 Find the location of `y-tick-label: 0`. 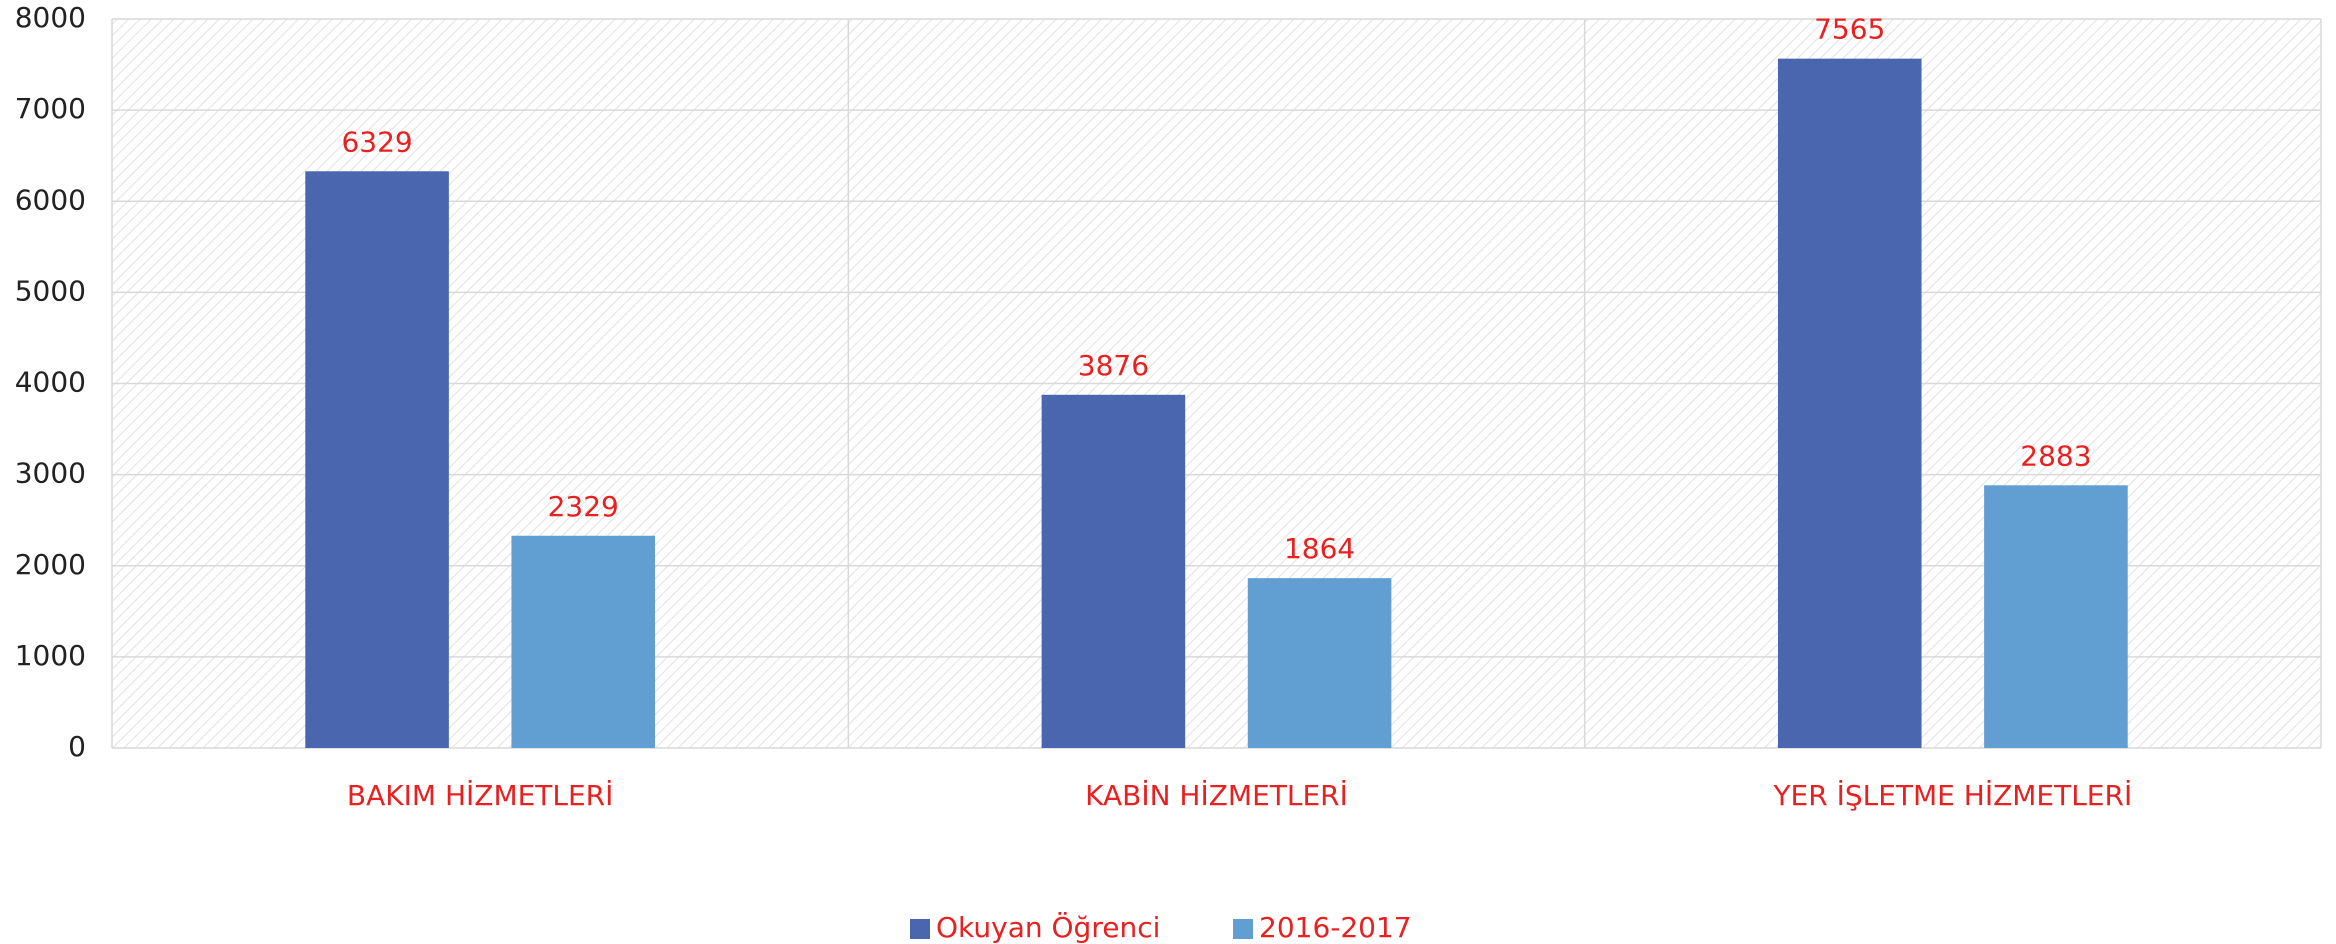

y-tick-label: 0 is located at coordinates (77, 746).